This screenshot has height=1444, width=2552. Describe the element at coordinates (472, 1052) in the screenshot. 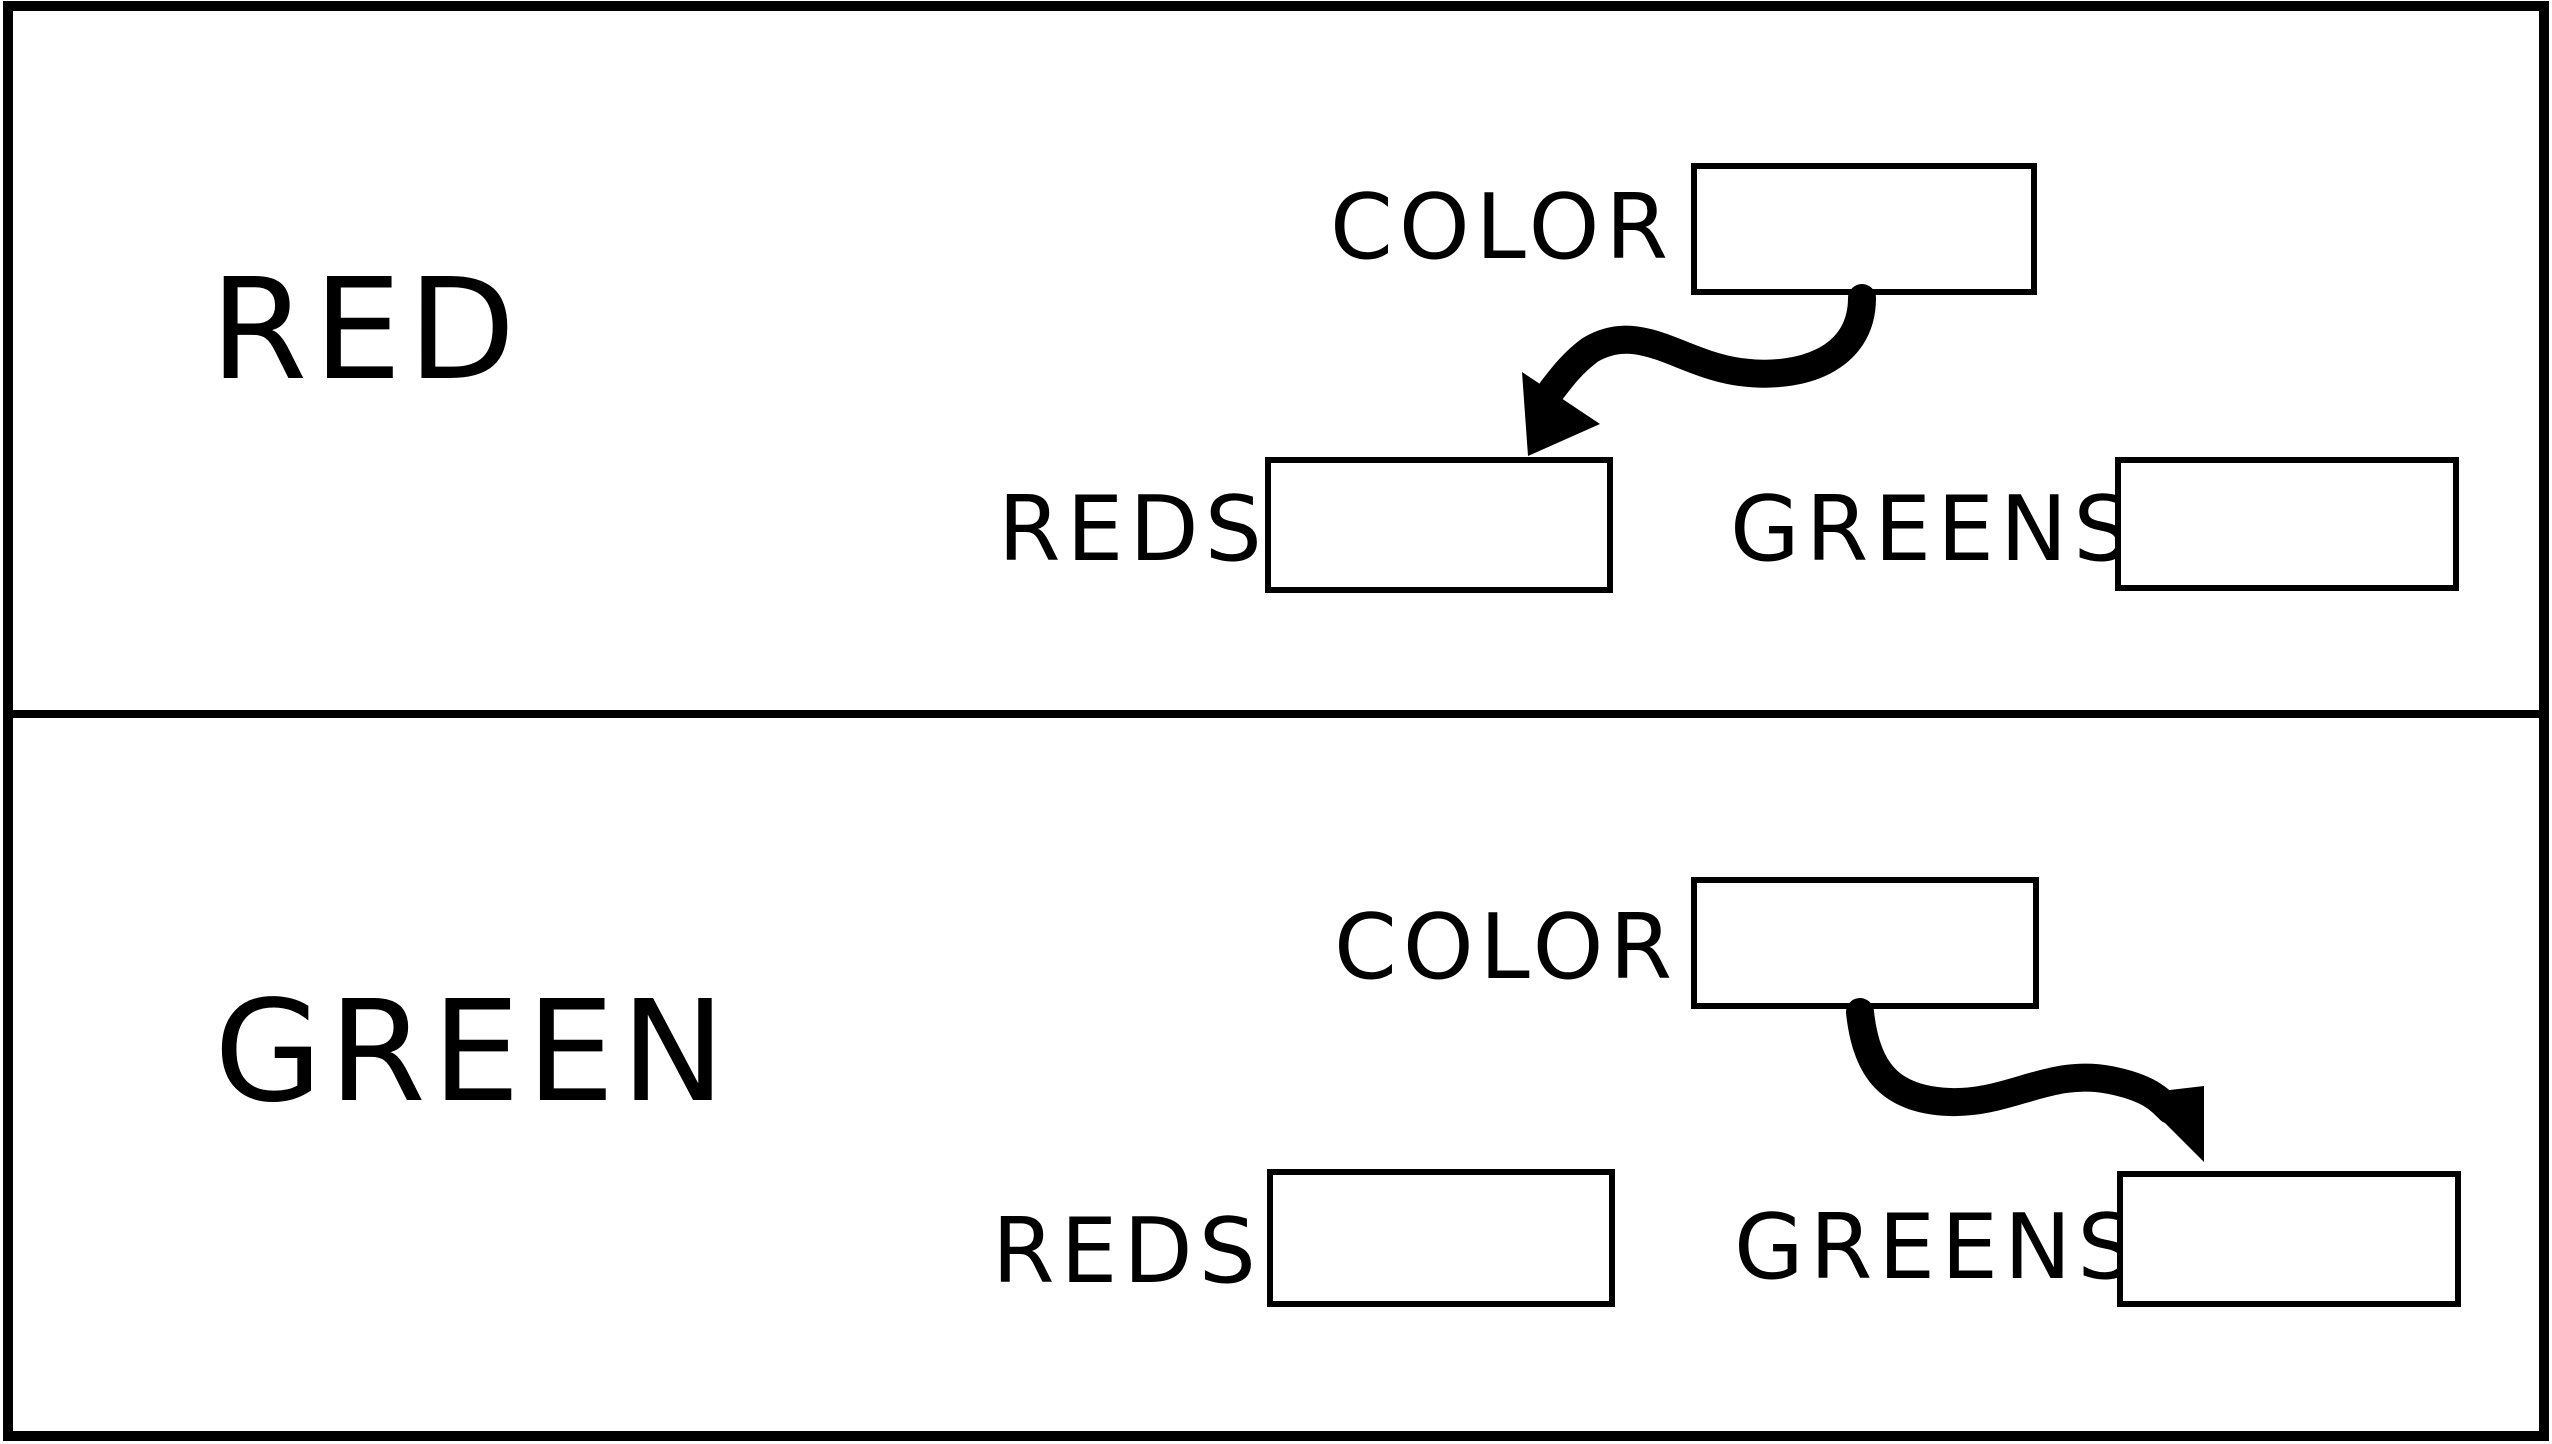

I see `value-label: GREEN` at that location.